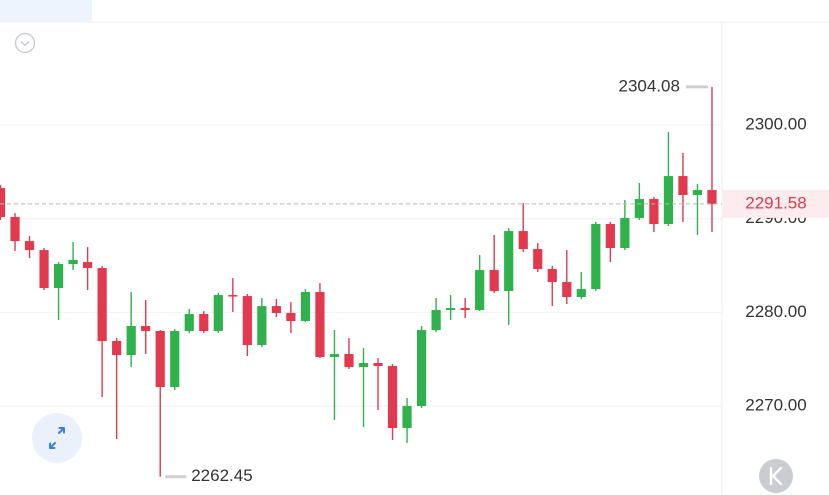 The image size is (829, 495). What do you see at coordinates (775, 124) in the screenshot?
I see `y-tick-label: 2300.00` at bounding box center [775, 124].